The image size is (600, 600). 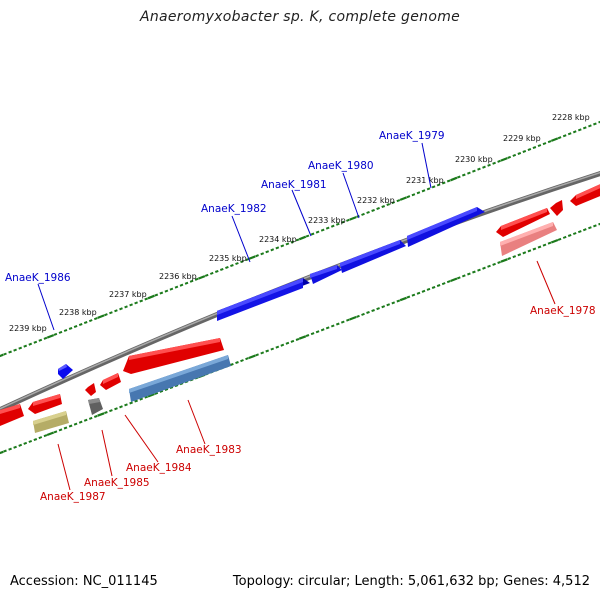 I want to click on gene-feature-anaek-1980, so click(x=373, y=256).